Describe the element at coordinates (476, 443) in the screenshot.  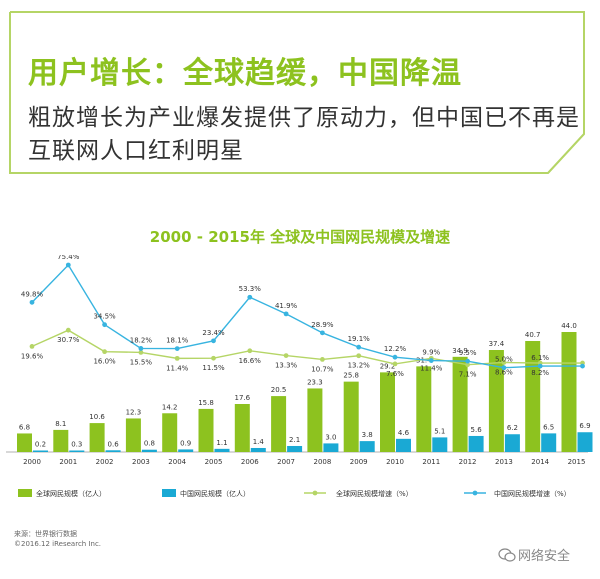
I see `bar-china-2012` at that location.